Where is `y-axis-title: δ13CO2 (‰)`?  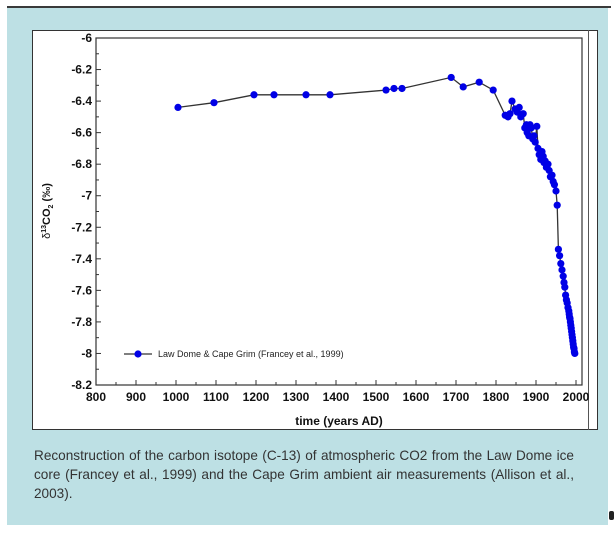 y-axis-title: δ13CO2 (‰) is located at coordinates (48, 211).